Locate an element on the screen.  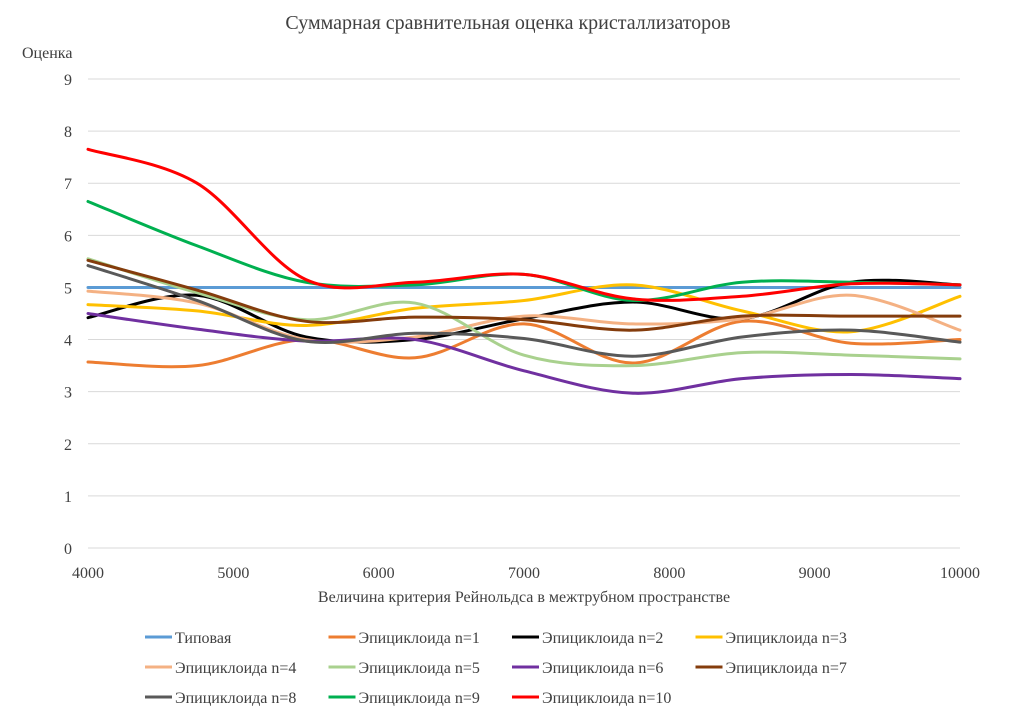
legend-item: Эпициклоида n=7 is located at coordinates (771, 668).